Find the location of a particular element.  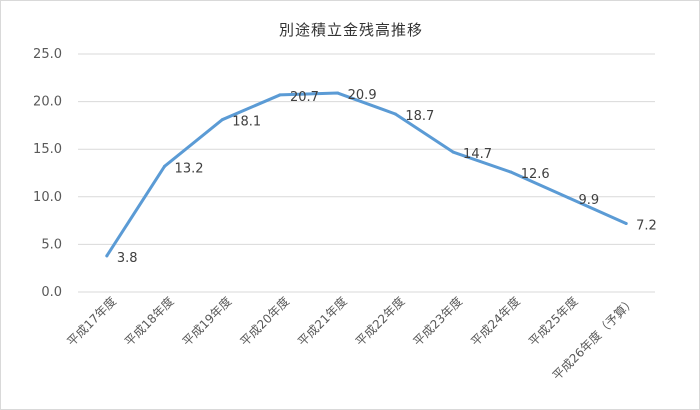

x-tick-label: 平成24年度 is located at coordinates (495, 321).